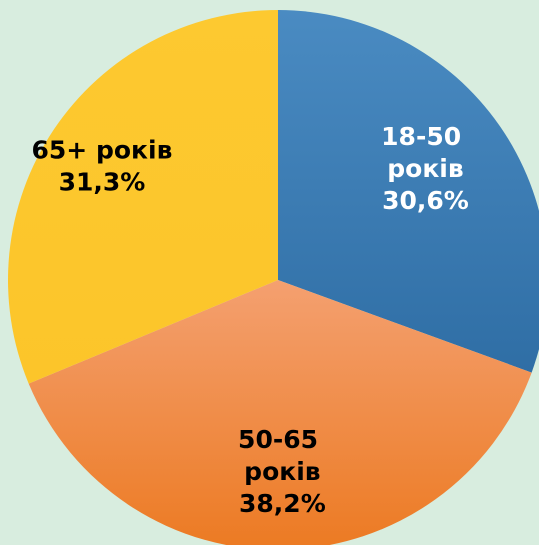 Image resolution: width=539 pixels, height=545 pixels. Describe the element at coordinates (425, 200) in the screenshot. I see `slice-value-label: 30,6%` at that location.